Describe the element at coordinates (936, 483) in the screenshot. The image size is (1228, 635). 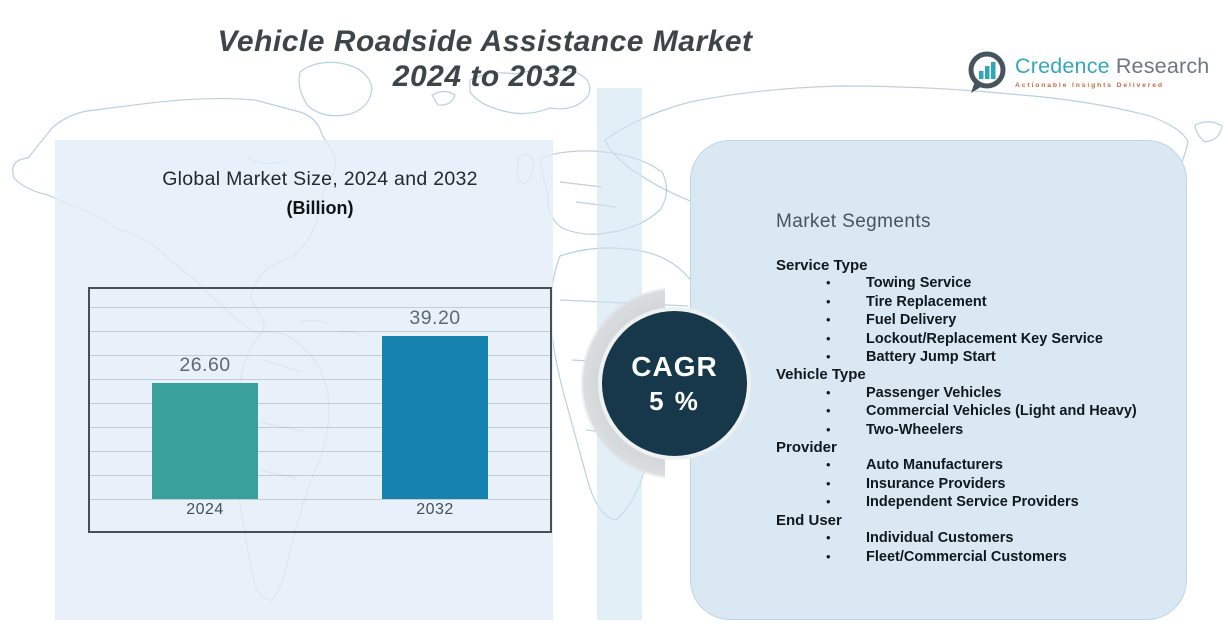
I see `segment-item-label: Insurance Providers` at that location.